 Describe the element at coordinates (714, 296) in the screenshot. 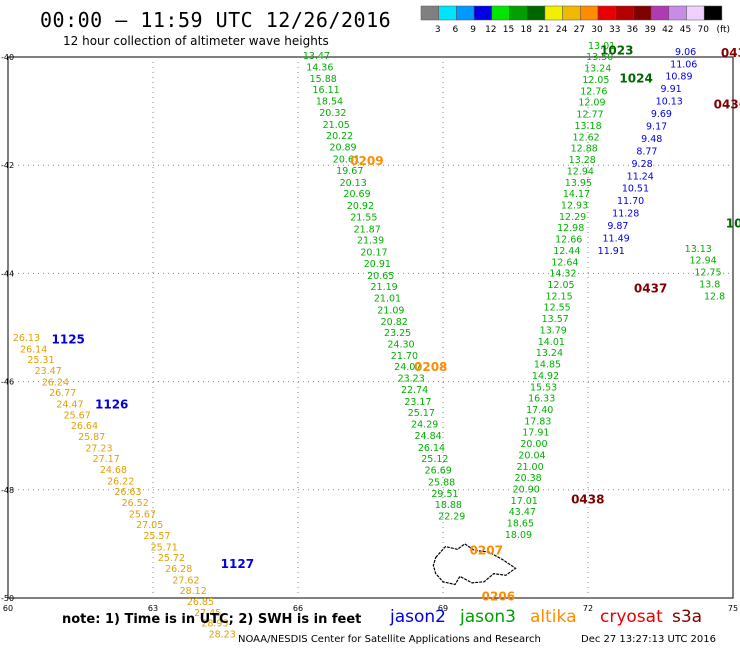

I see `wave-height-label: 12.8` at that location.